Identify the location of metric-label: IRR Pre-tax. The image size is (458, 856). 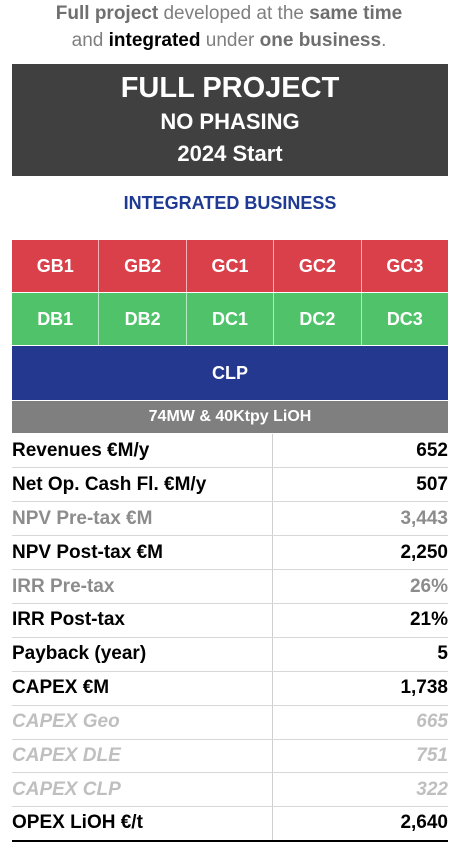
(142, 586).